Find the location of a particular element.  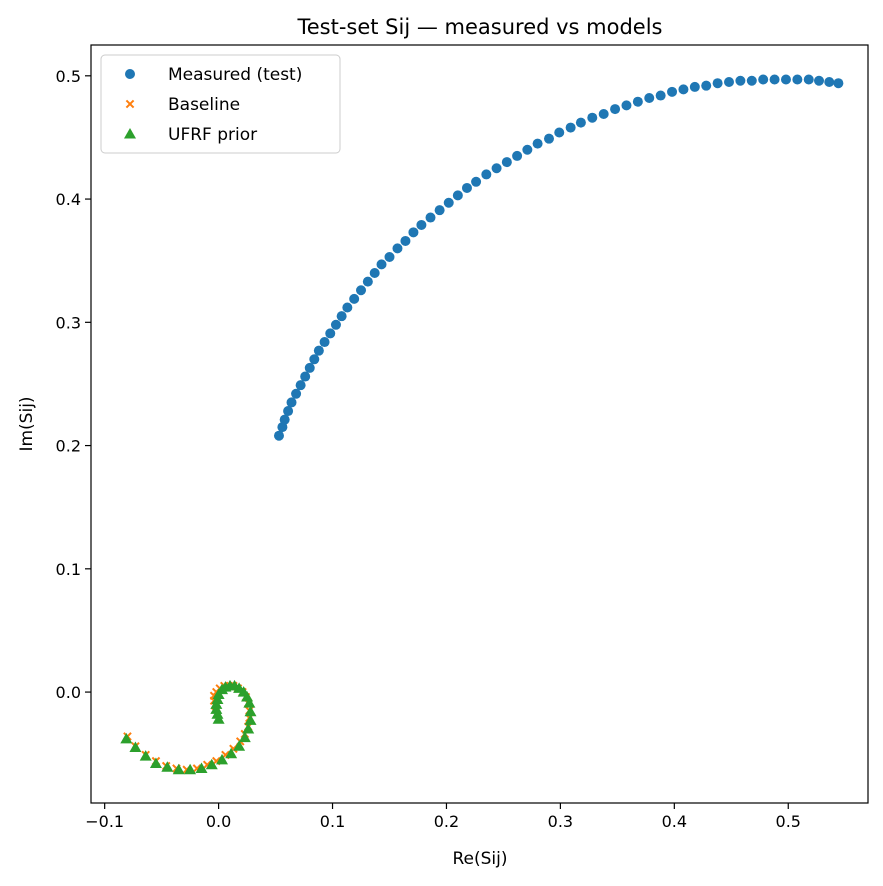

x-tick-label: 0.5 is located at coordinates (788, 821).